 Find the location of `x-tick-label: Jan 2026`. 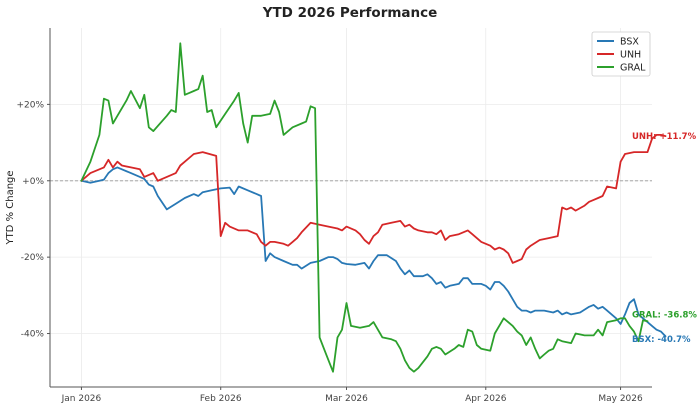

x-tick-label: Jan 2026 is located at coordinates (81, 399).